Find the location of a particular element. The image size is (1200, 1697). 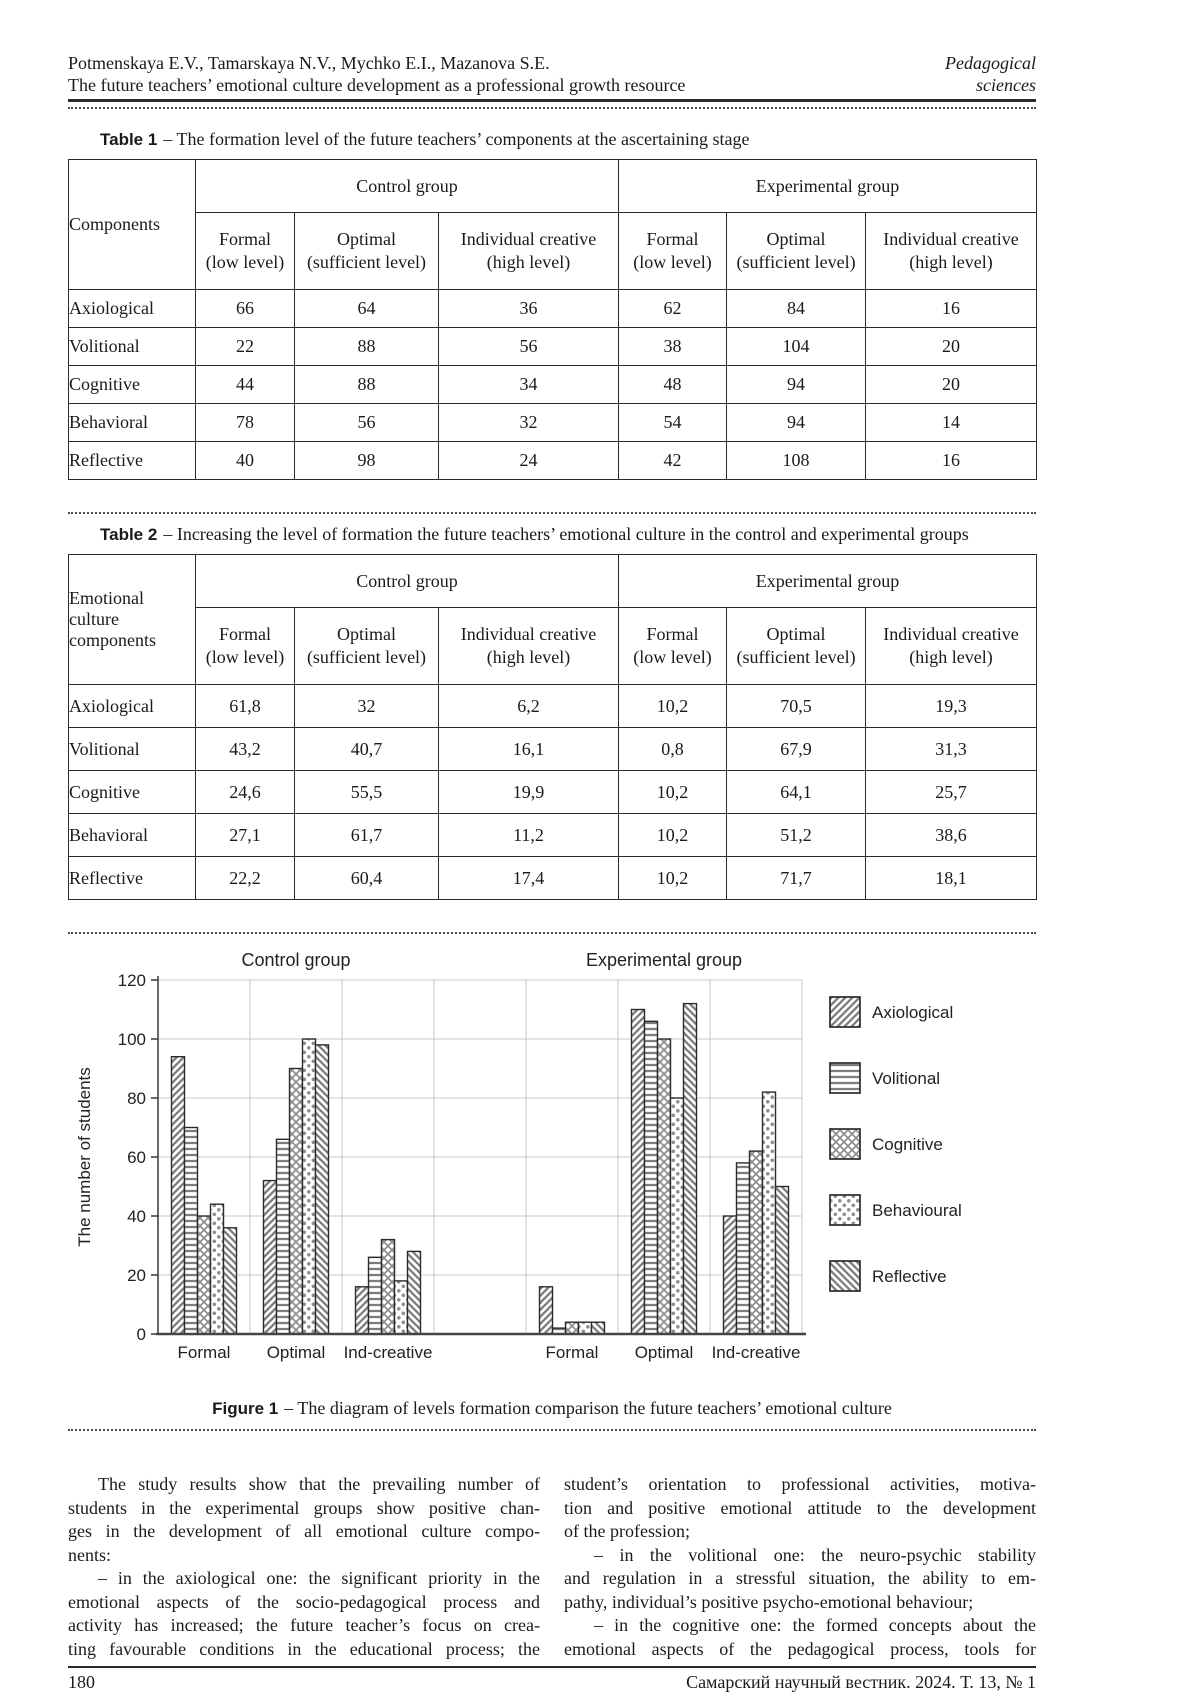

chart-title-experimental: Experimental group is located at coordinates (664, 960).